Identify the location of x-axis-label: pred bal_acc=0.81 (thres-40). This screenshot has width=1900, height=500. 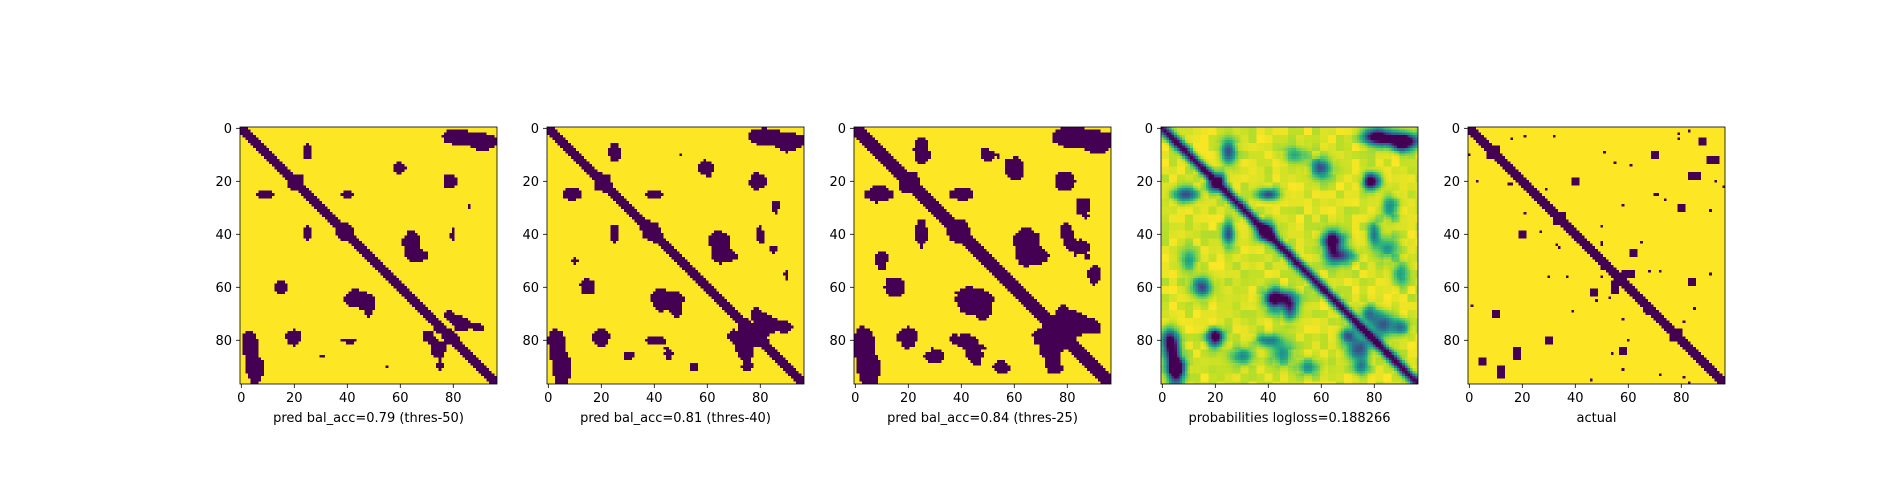
(675, 418).